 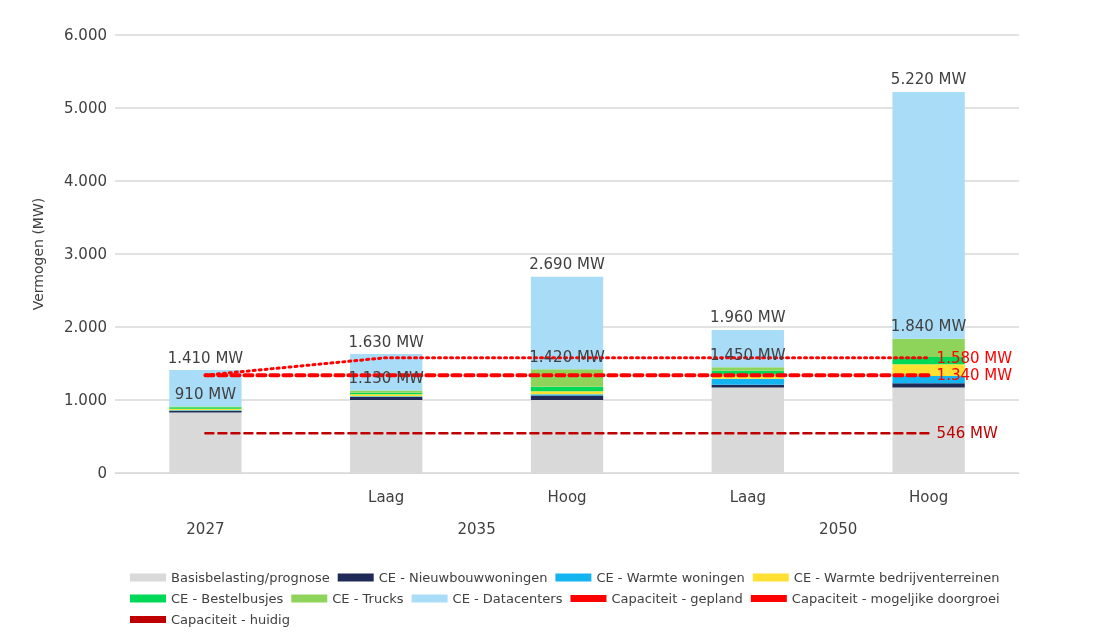 What do you see at coordinates (85, 108) in the screenshot?
I see `y-tick-label: 5.000` at bounding box center [85, 108].